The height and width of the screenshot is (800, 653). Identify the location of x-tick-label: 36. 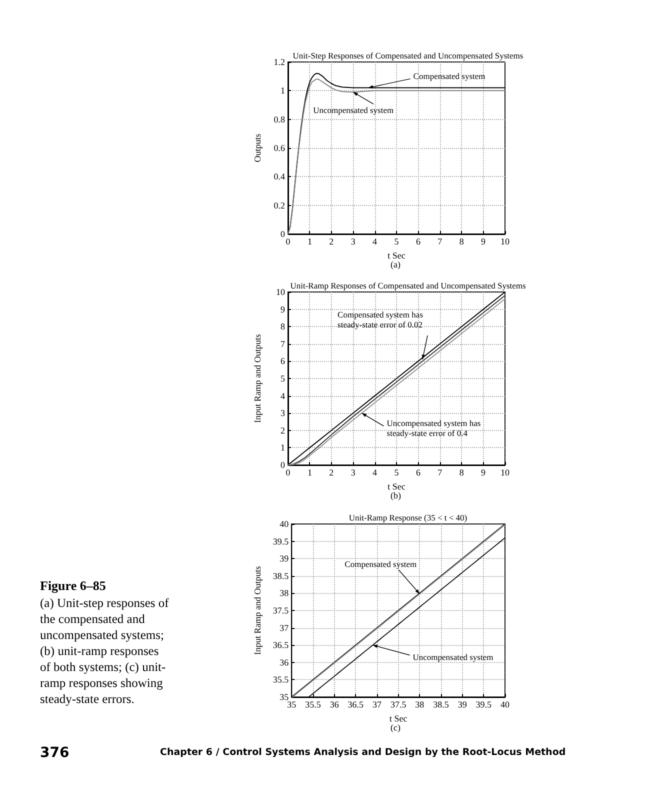
(335, 705).